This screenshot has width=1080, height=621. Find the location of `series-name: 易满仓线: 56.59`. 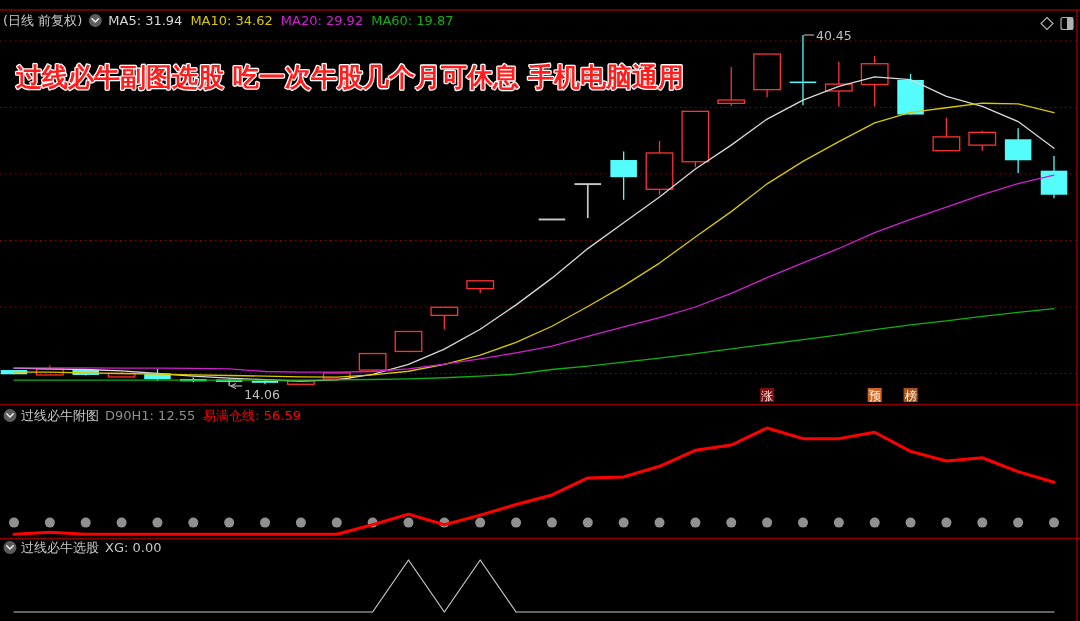

series-name: 易满仓线: 56.59 is located at coordinates (252, 415).